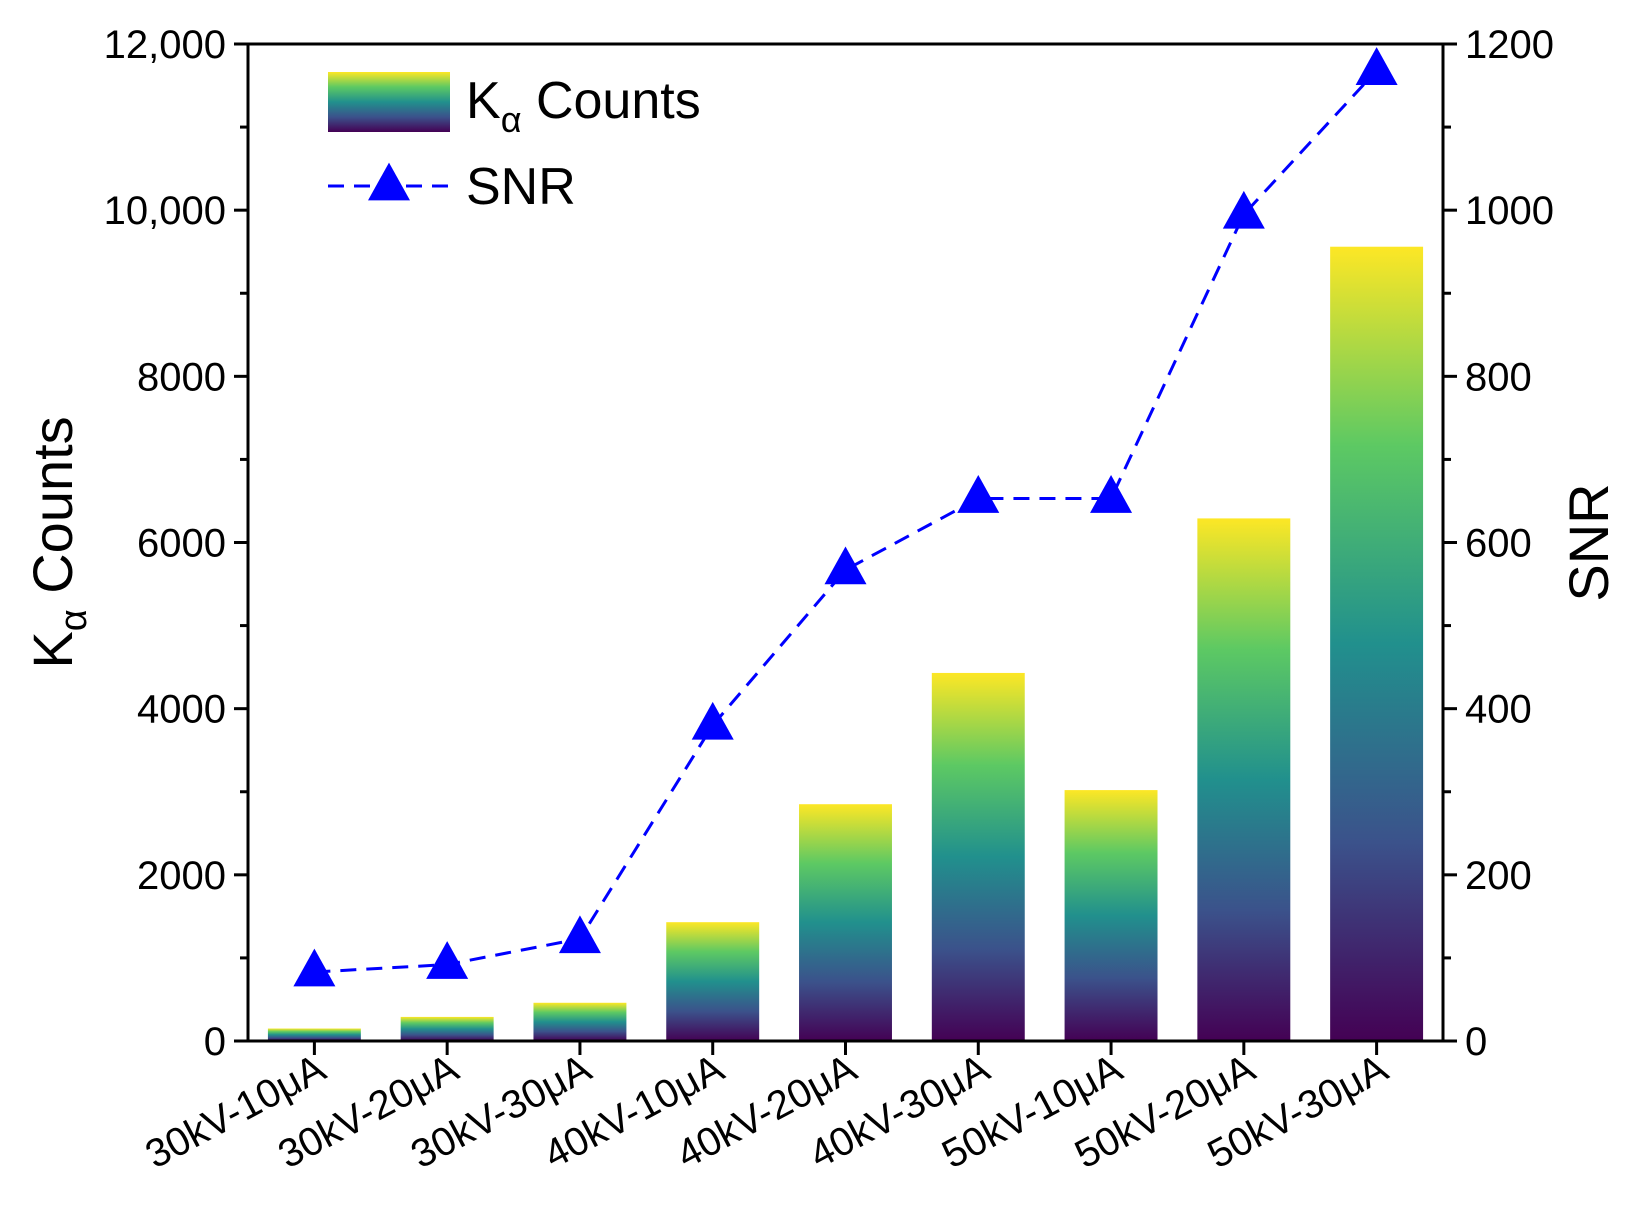 The image size is (1644, 1206). Describe the element at coordinates (1376, 66) in the screenshot. I see `snr-point-50kV-30μA` at that location.